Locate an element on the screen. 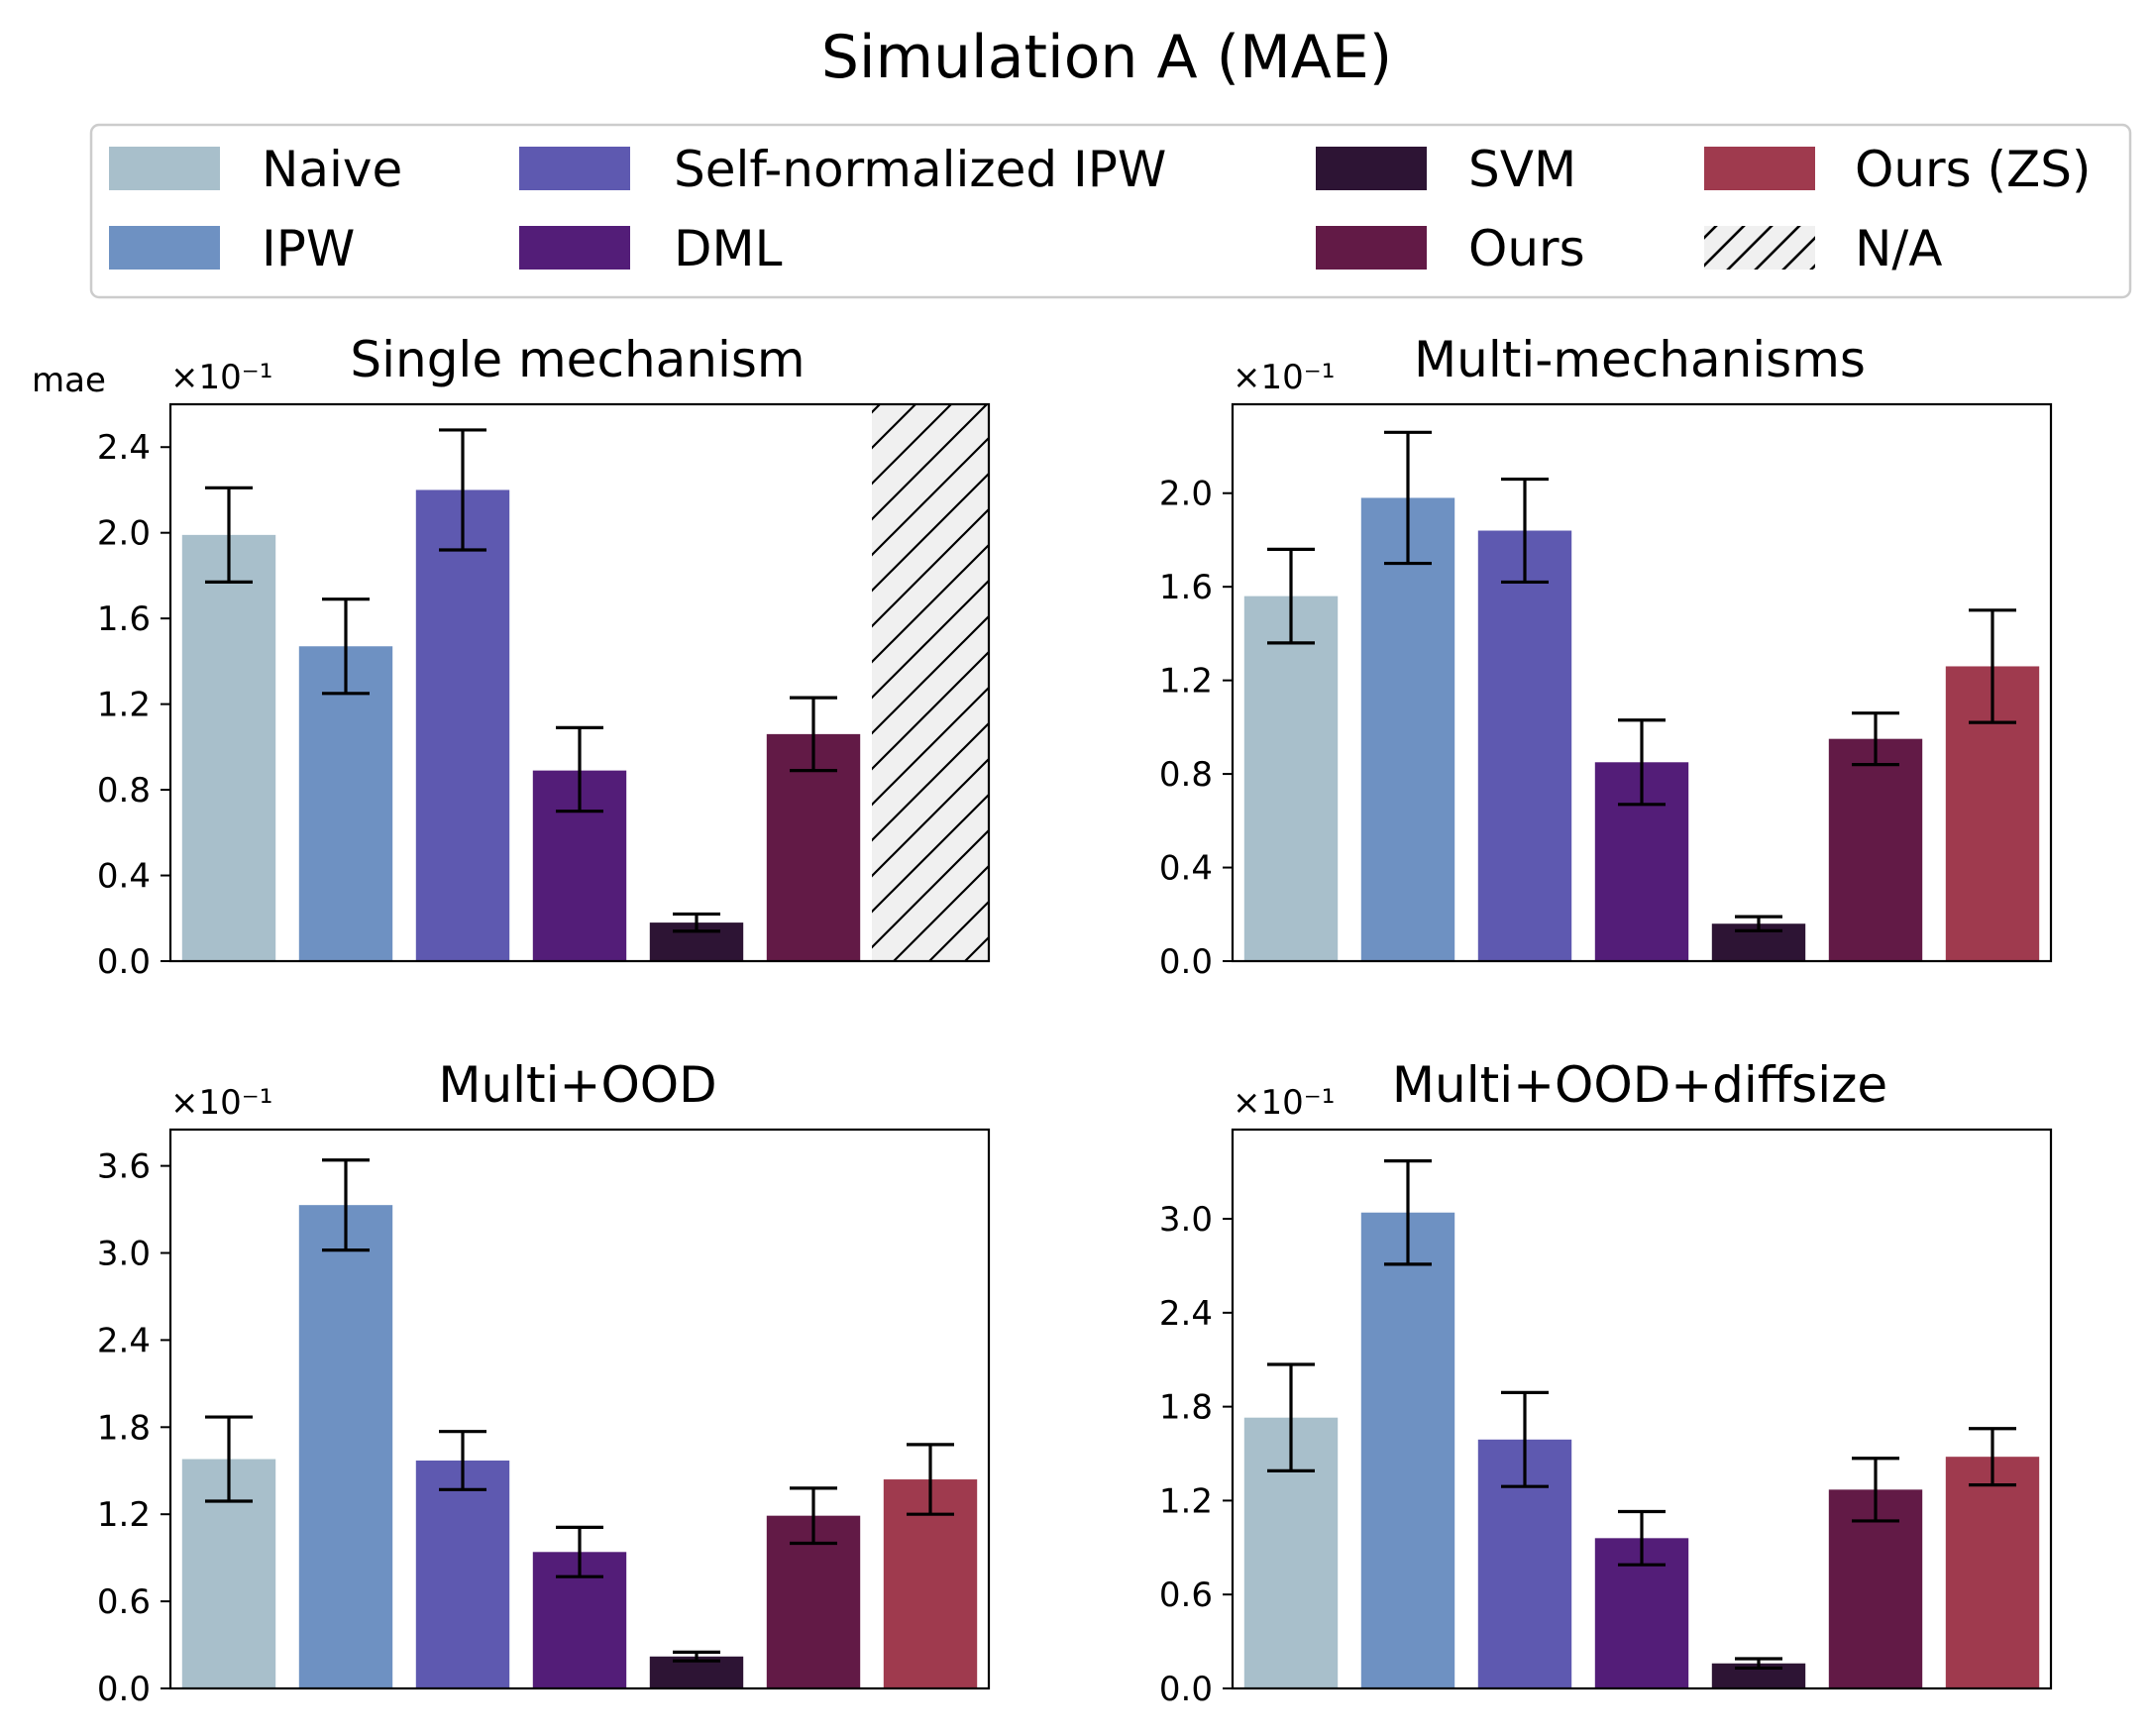  legend-item-ours-zs: Ours (ZS) is located at coordinates (1898, 169).